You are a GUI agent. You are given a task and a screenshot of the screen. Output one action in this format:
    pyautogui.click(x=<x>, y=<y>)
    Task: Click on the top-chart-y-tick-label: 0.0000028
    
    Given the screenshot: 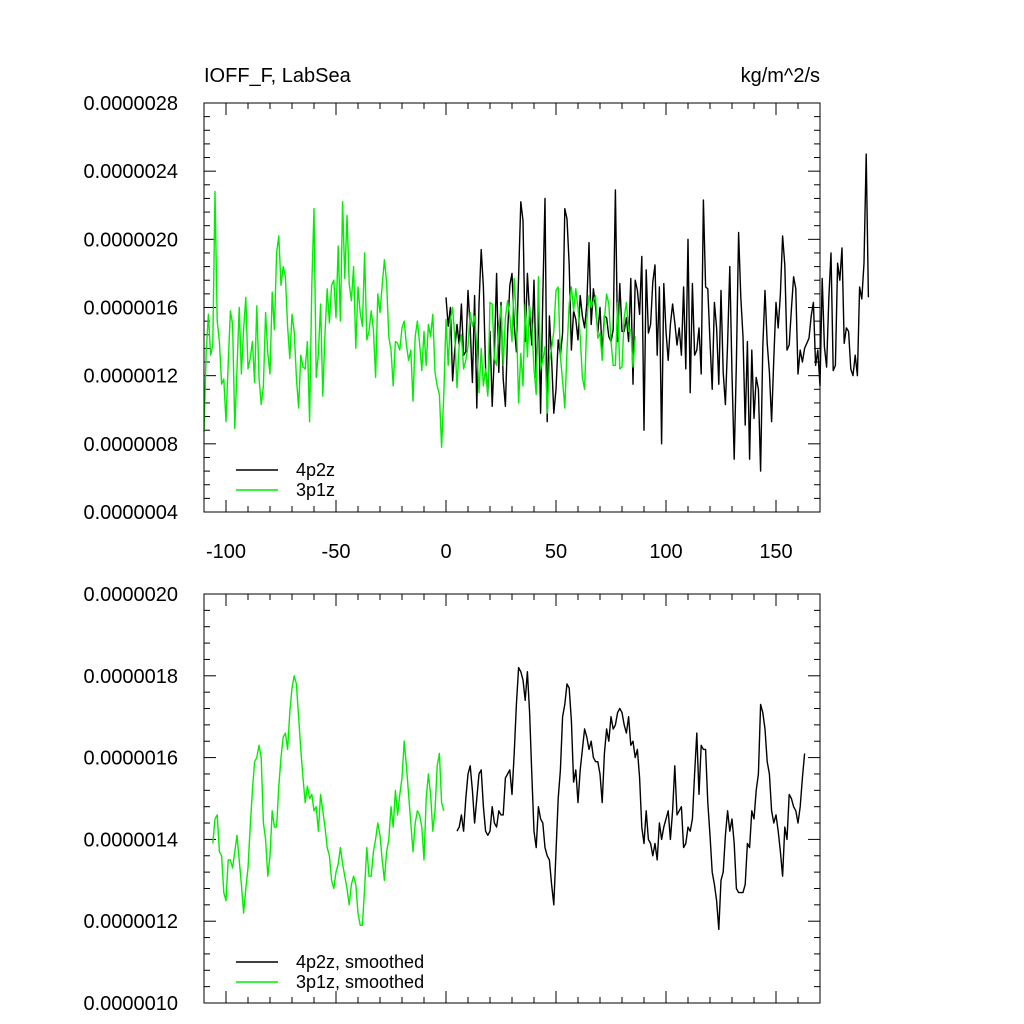 What is the action you would take?
    pyautogui.click(x=130, y=104)
    